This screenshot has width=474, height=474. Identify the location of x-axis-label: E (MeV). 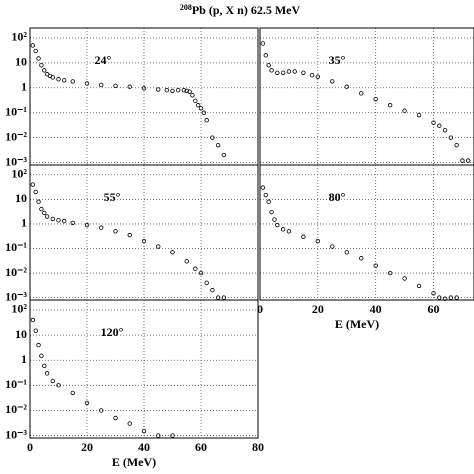
(134, 462).